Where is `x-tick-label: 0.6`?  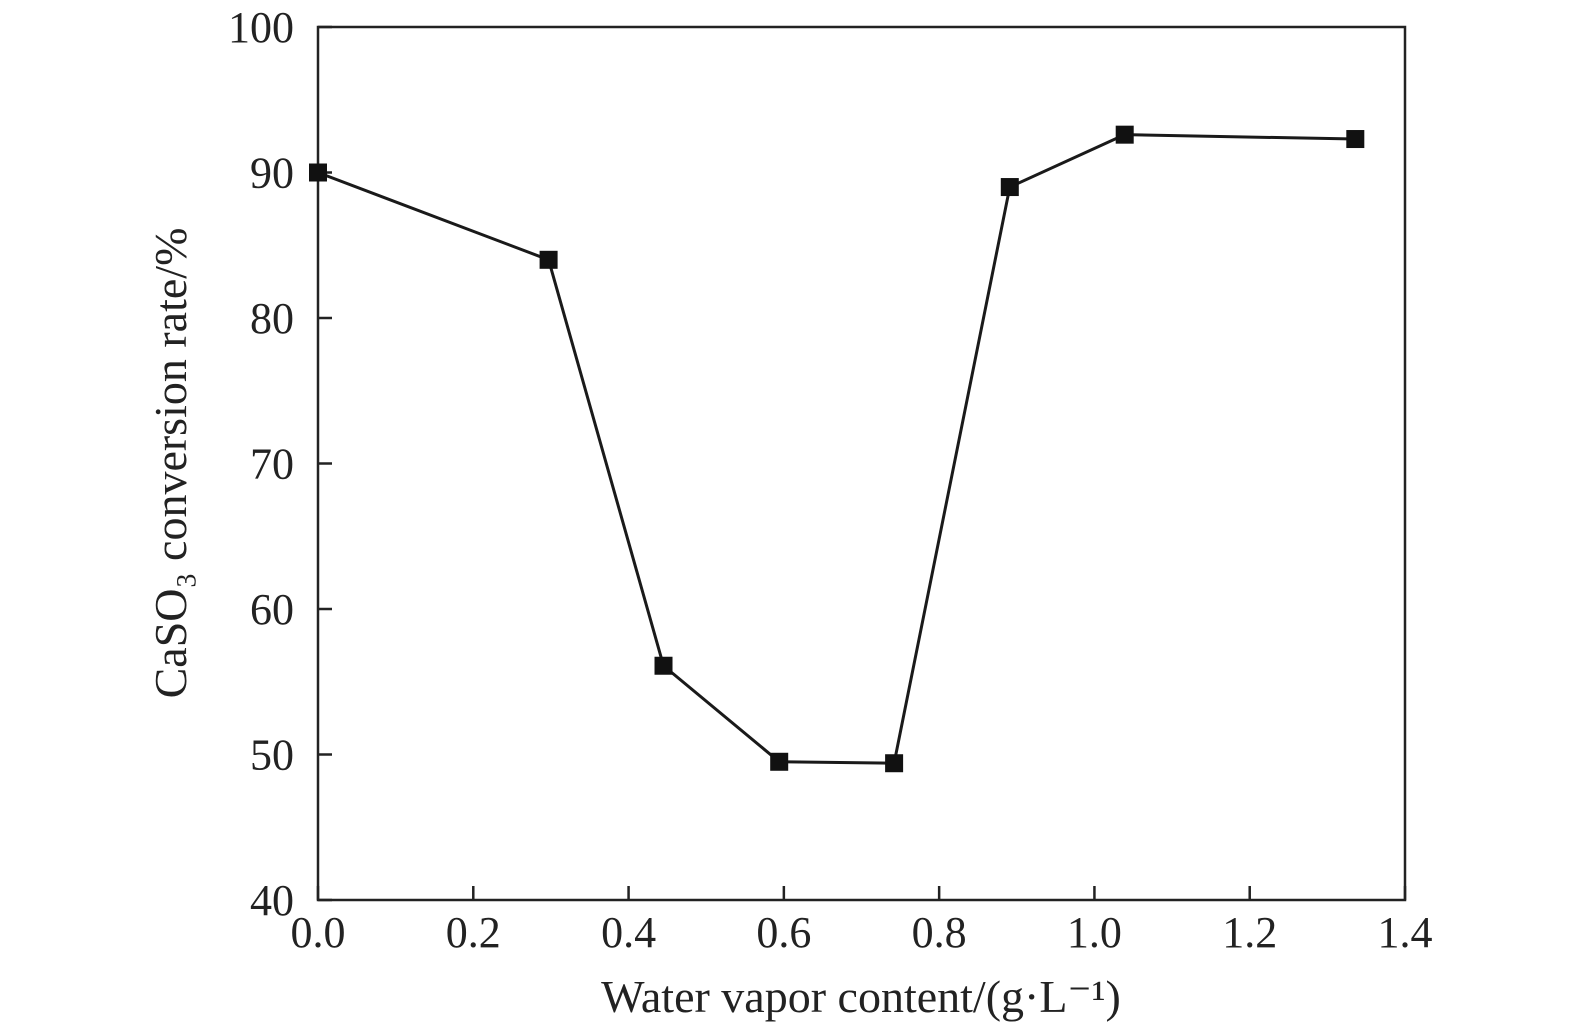 x-tick-label: 0.6 is located at coordinates (783, 932).